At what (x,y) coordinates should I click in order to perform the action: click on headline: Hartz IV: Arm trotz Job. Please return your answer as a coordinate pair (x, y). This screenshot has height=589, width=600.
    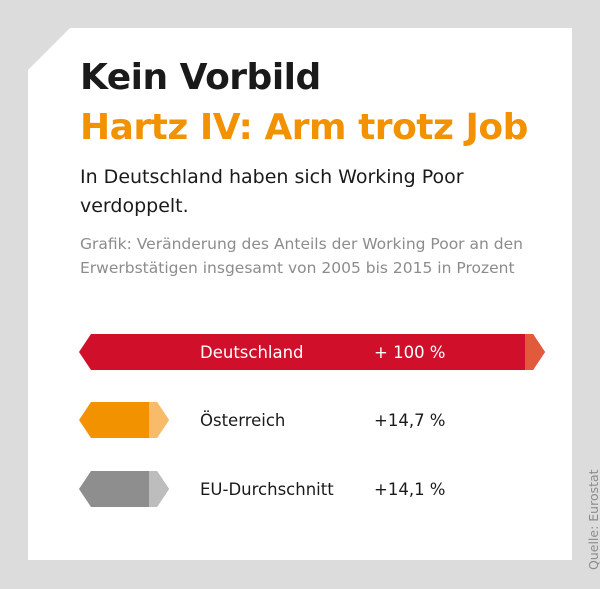
    Looking at the image, I should click on (304, 127).